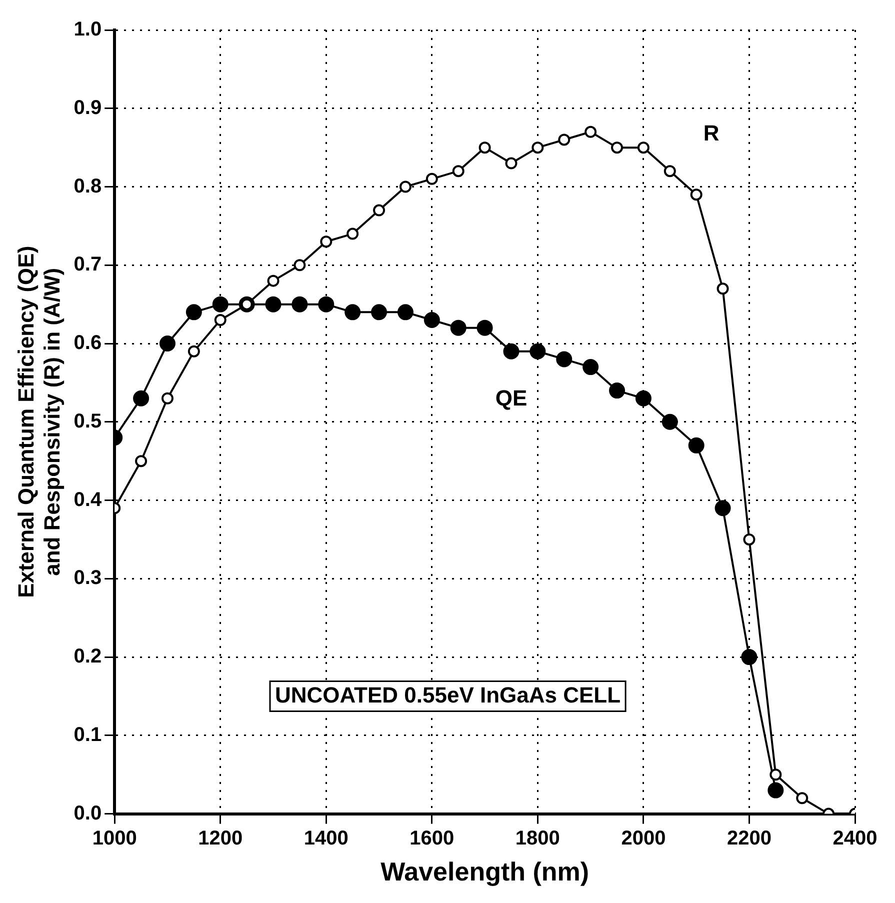 Image resolution: width=895 pixels, height=903 pixels. I want to click on series-label: QE, so click(511, 397).